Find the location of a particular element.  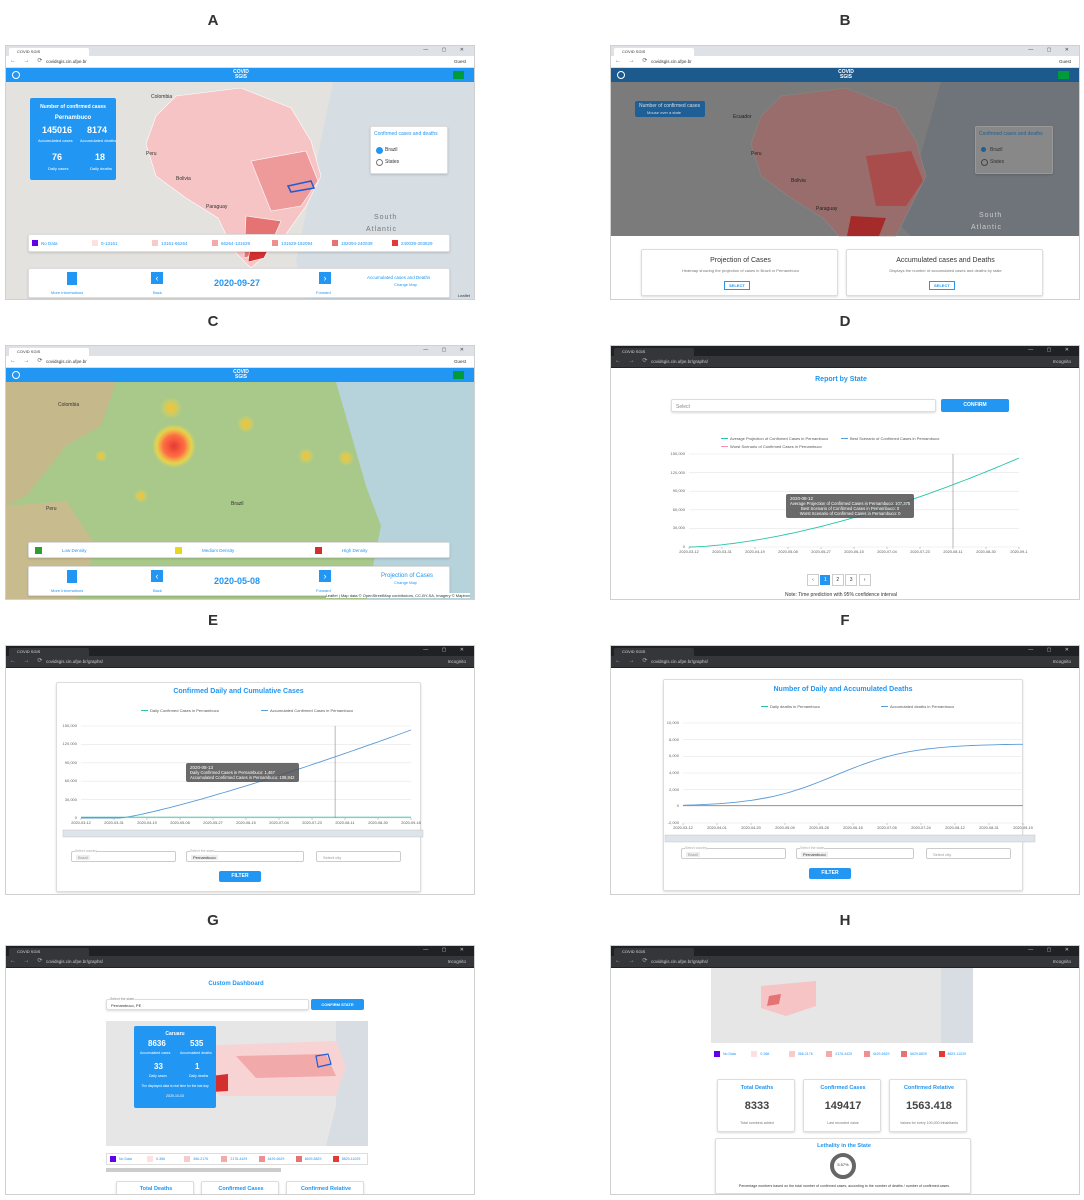

x-tick-label: 2020-04-19 is located at coordinates (755, 552).